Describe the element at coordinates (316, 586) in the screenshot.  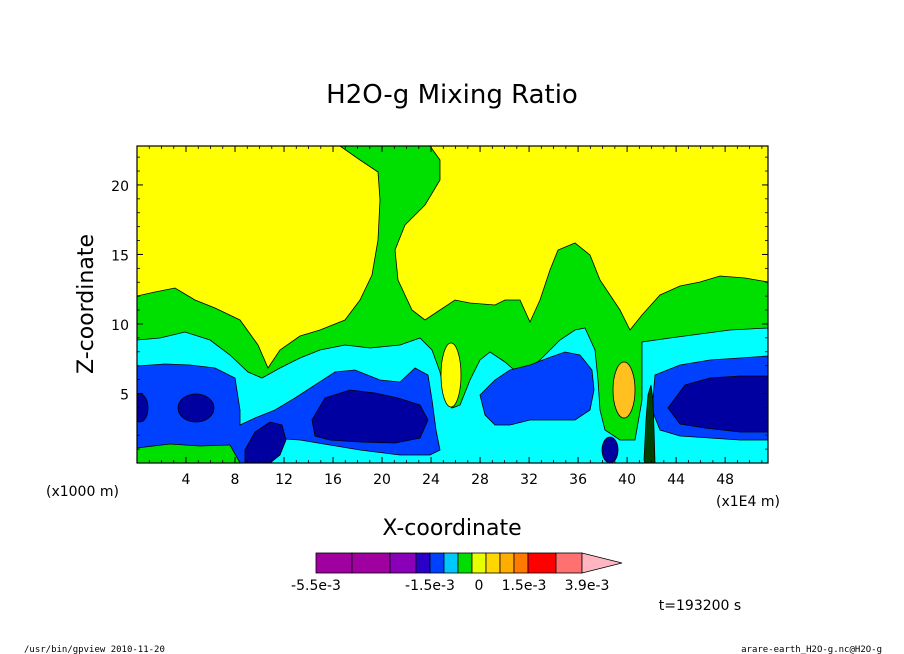
I see `colorbar-label: -5.5e-3` at that location.